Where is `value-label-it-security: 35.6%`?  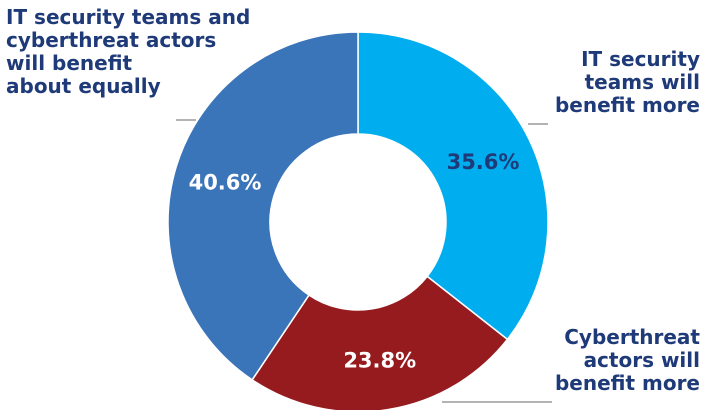
value-label-it-security: 35.6% is located at coordinates (483, 162).